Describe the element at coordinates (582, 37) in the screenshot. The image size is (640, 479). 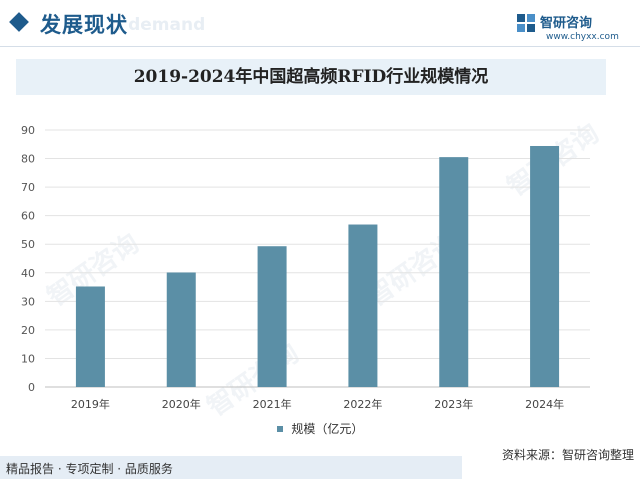
I see `brand-url: www.chyxx.com` at that location.